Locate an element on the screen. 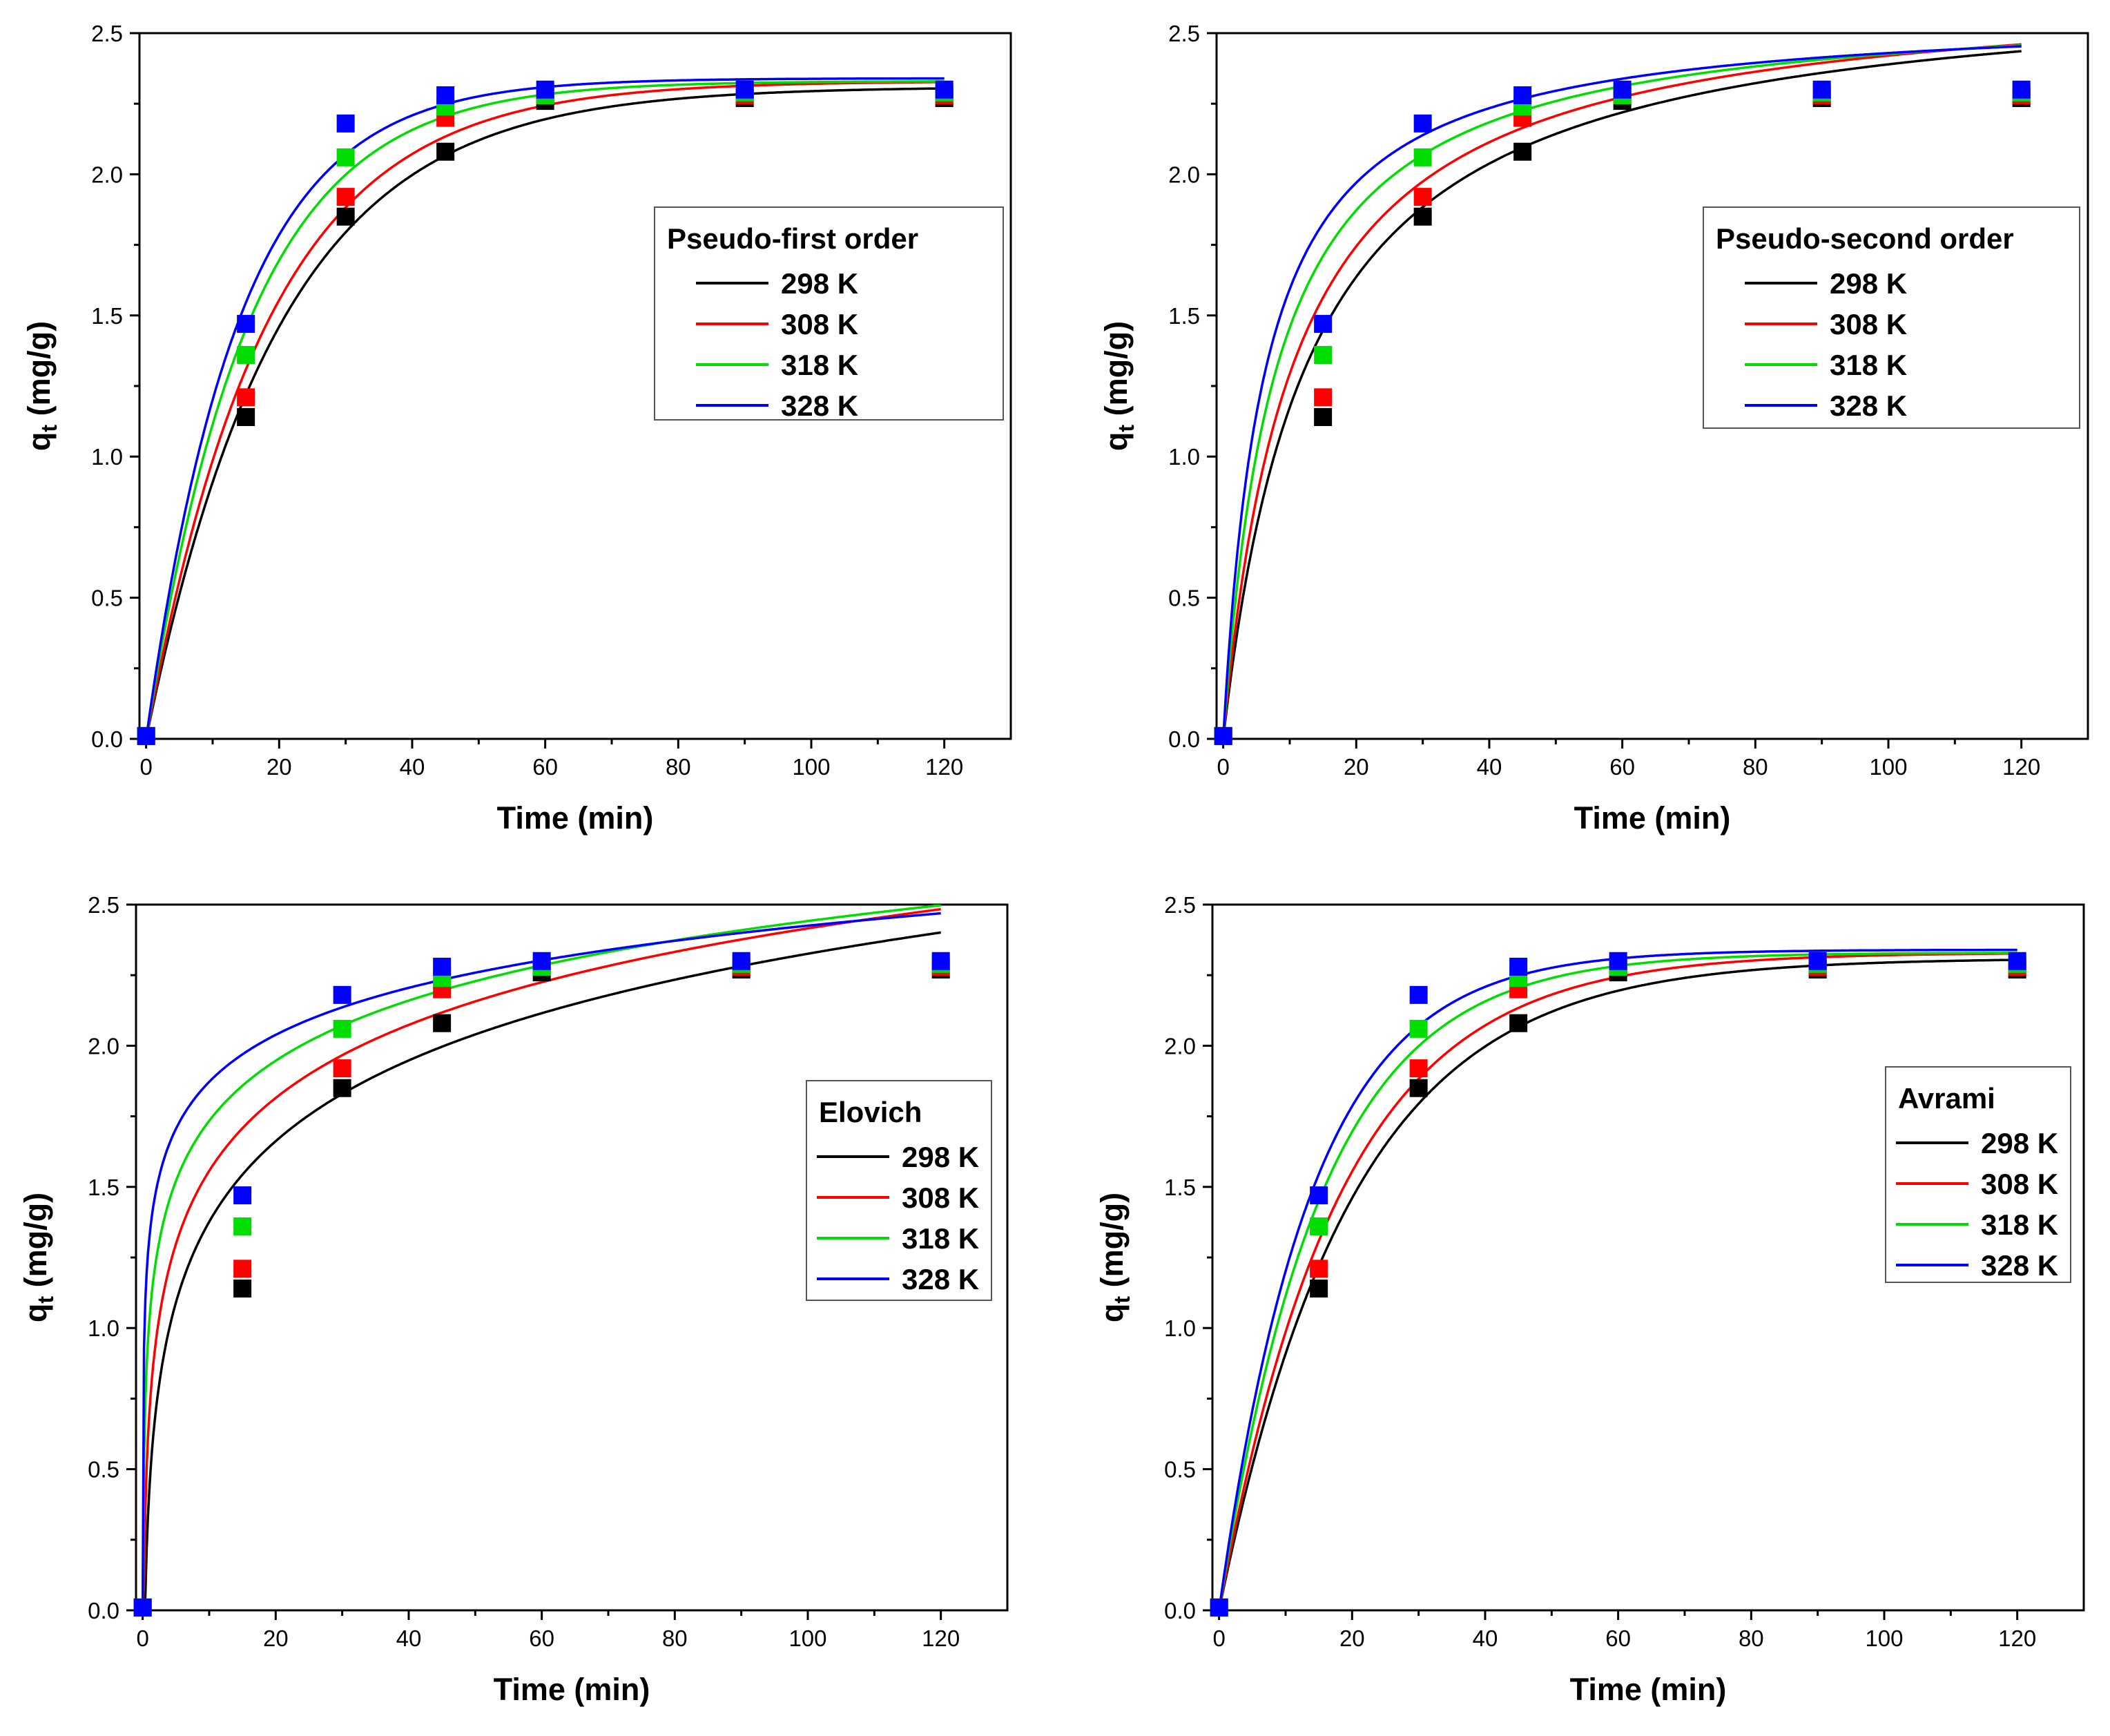 The width and height of the screenshot is (2110, 1736). legend: Elovich 298 K 308 K 318 K 328 K is located at coordinates (899, 1190).